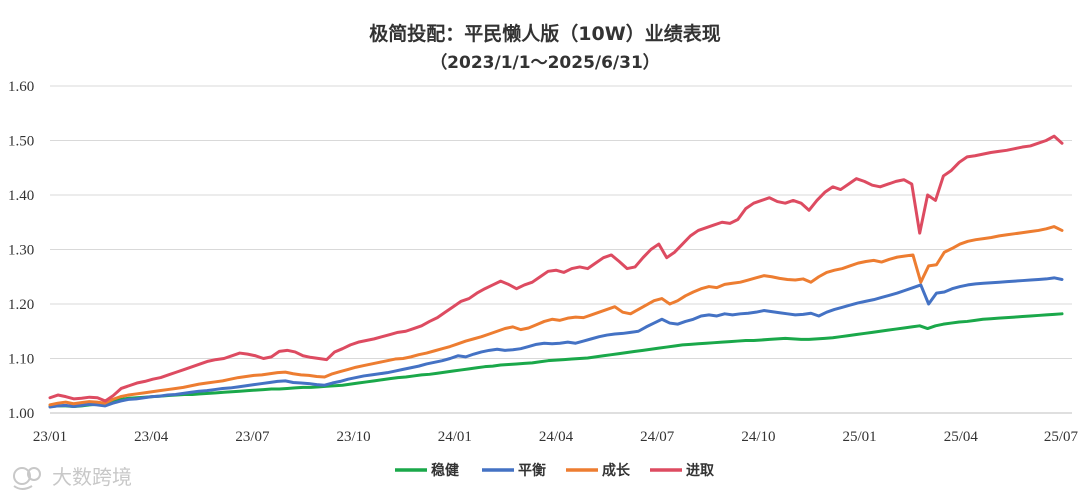 Image resolution: width=1080 pixels, height=497 pixels. What do you see at coordinates (1061, 437) in the screenshot?
I see `x-tick-label: 25/07` at bounding box center [1061, 437].